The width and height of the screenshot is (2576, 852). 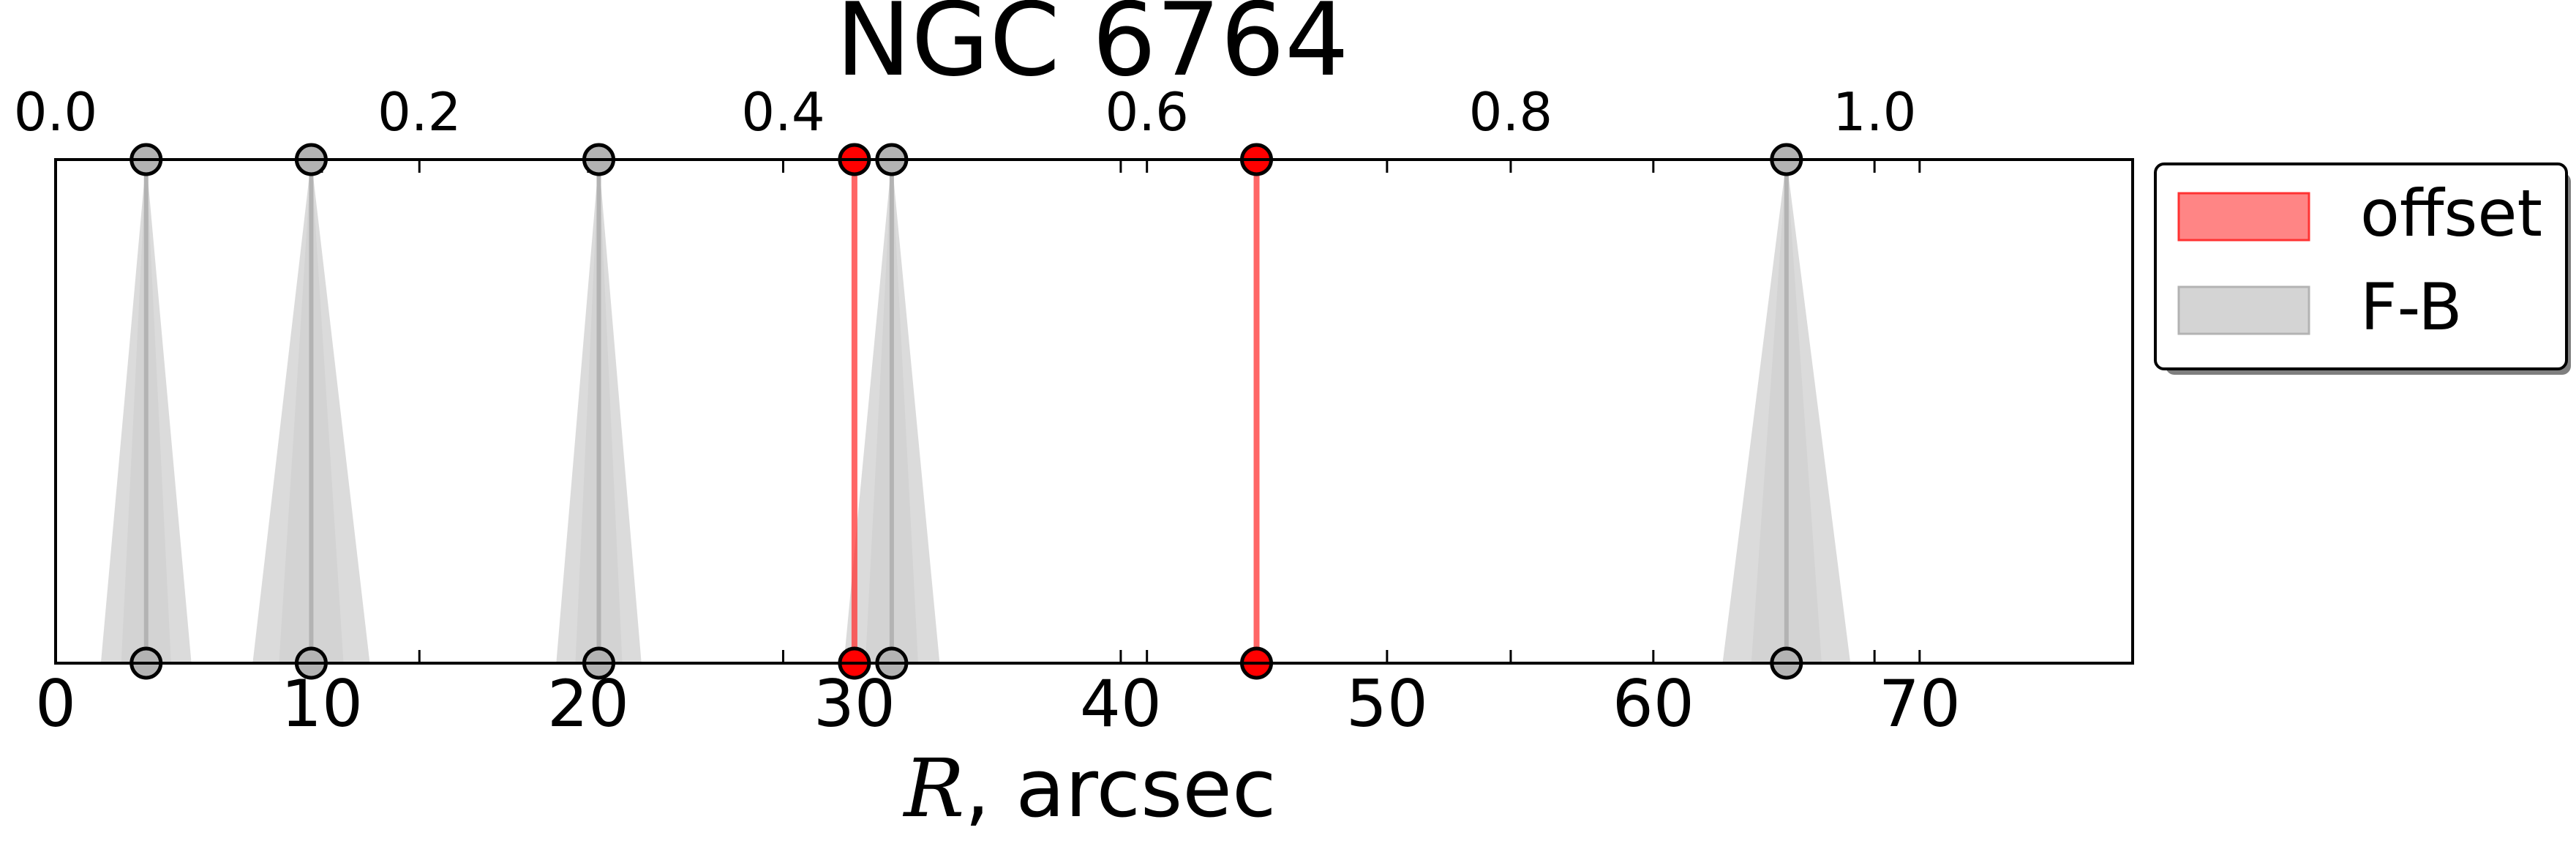 I want to click on chart-title: NGC 6764, so click(x=1092, y=49).